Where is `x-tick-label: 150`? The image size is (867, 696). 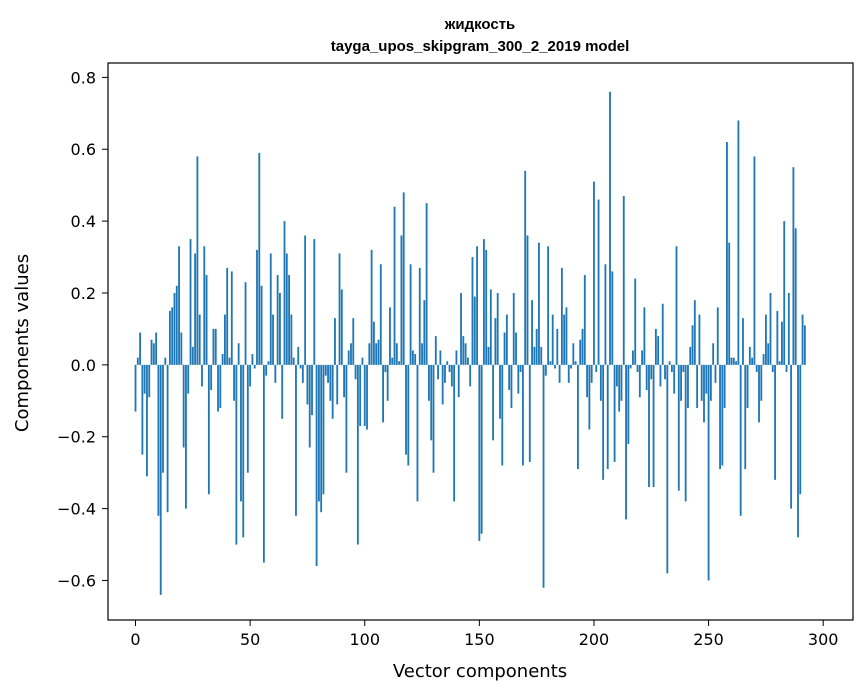 x-tick-label: 150 is located at coordinates (479, 639).